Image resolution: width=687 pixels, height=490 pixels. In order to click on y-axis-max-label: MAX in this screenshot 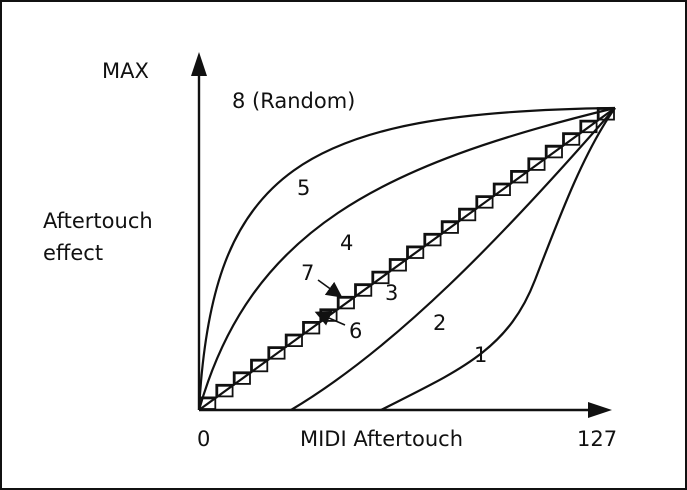, I will do `click(125, 71)`.